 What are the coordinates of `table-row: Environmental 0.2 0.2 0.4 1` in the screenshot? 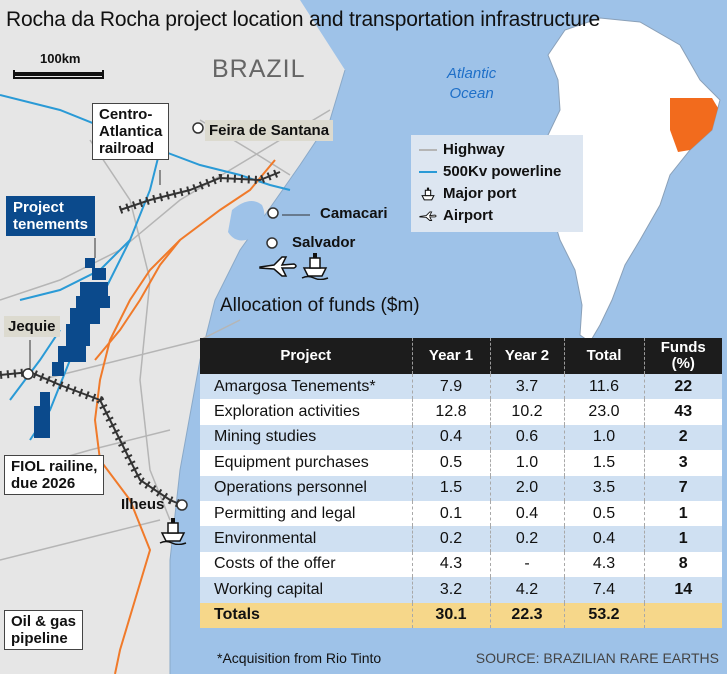 It's located at (461, 539).